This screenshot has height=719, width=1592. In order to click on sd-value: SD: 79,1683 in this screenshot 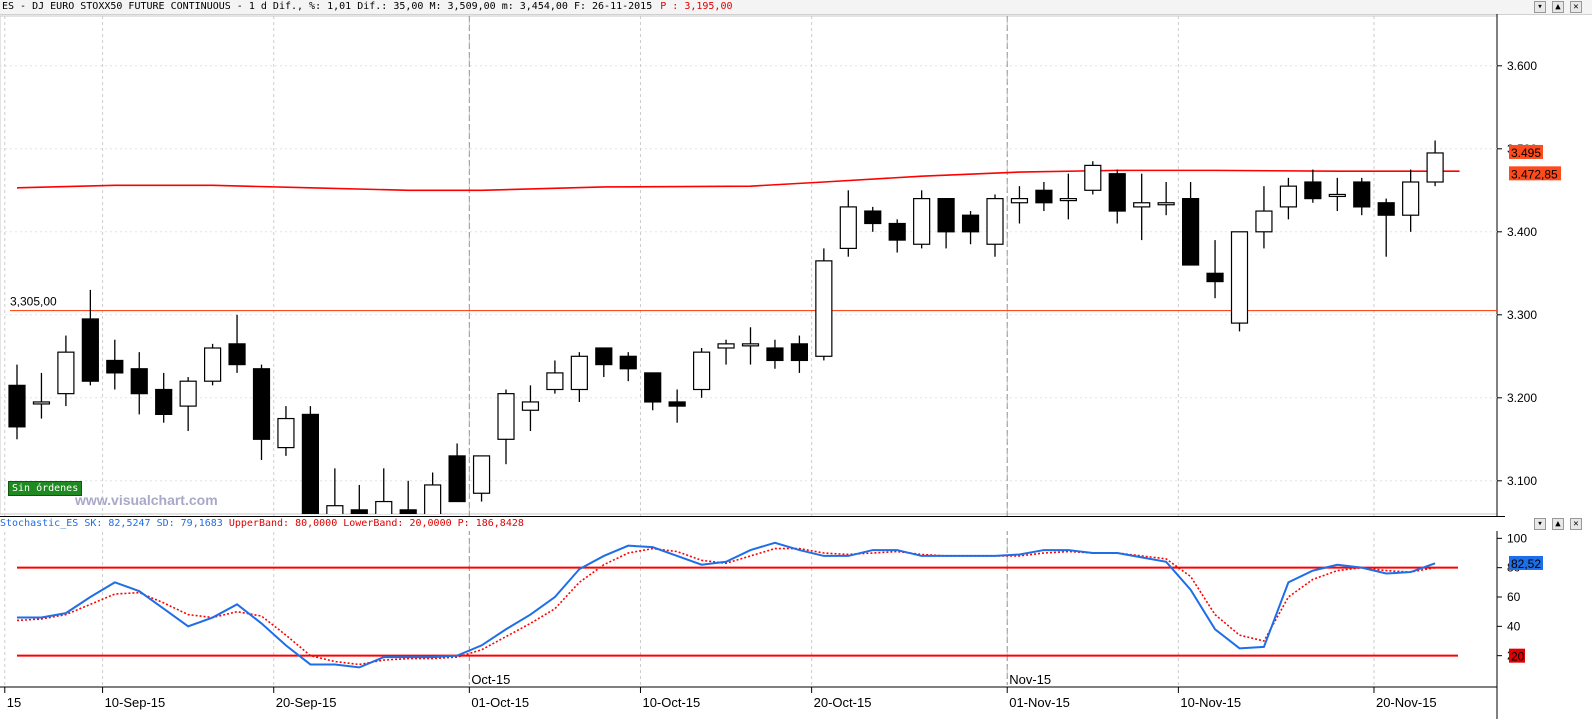, I will do `click(189, 523)`.